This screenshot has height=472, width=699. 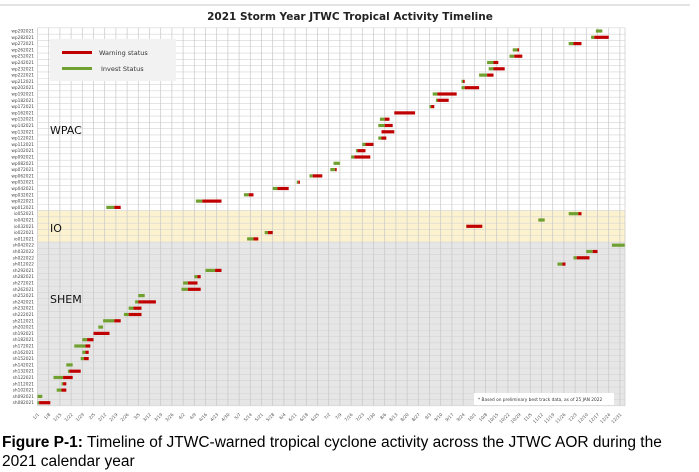 What do you see at coordinates (22, 126) in the screenshot?
I see `storm-id-label: wp142021` at bounding box center [22, 126].